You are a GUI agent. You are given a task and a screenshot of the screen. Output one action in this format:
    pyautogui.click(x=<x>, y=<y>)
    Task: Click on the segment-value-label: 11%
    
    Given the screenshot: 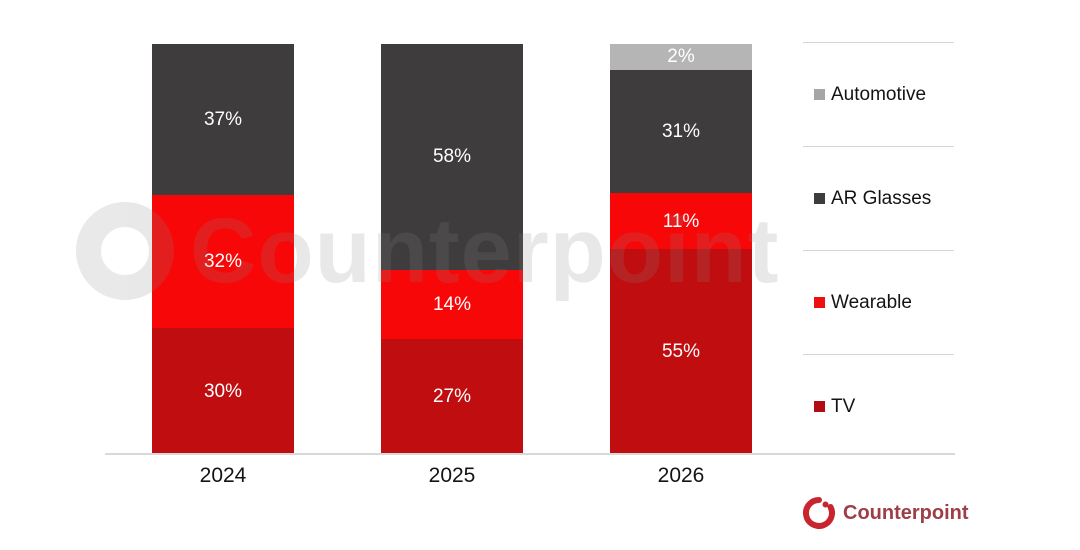 What is the action you would take?
    pyautogui.click(x=681, y=221)
    